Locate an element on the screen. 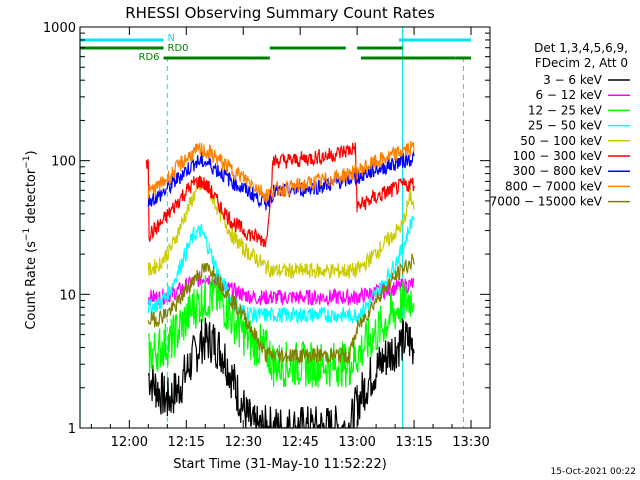  y-axis-label-exp2: −1 is located at coordinates (27, 161).